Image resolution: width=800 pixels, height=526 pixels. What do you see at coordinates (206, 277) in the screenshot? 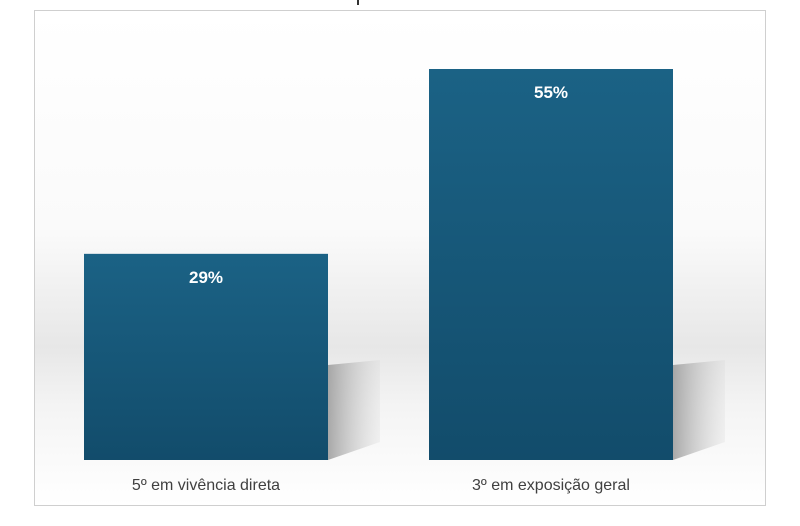
I see `data-label-1: 29%` at bounding box center [206, 277].